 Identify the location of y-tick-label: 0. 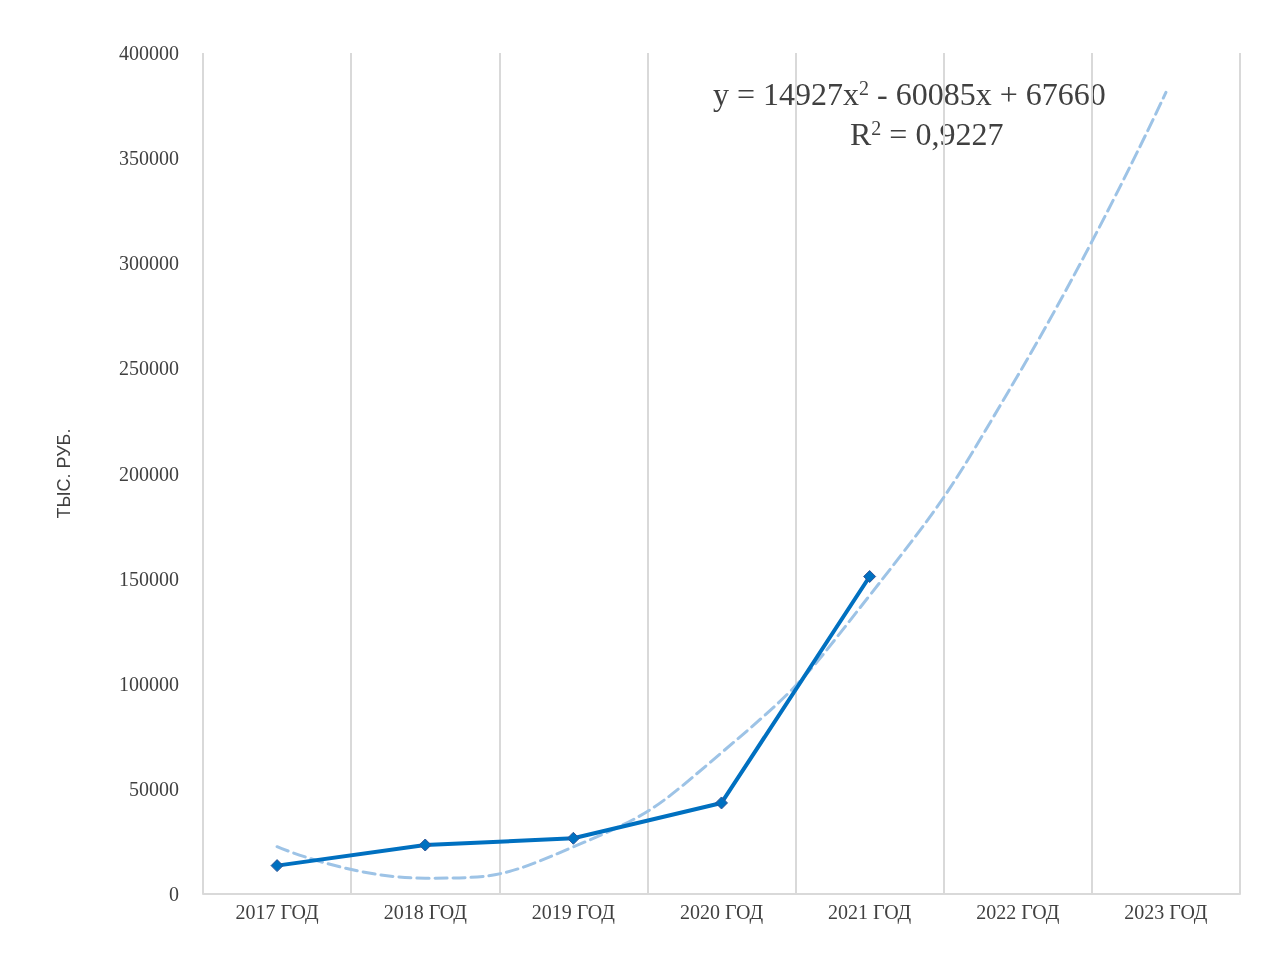
(174, 894).